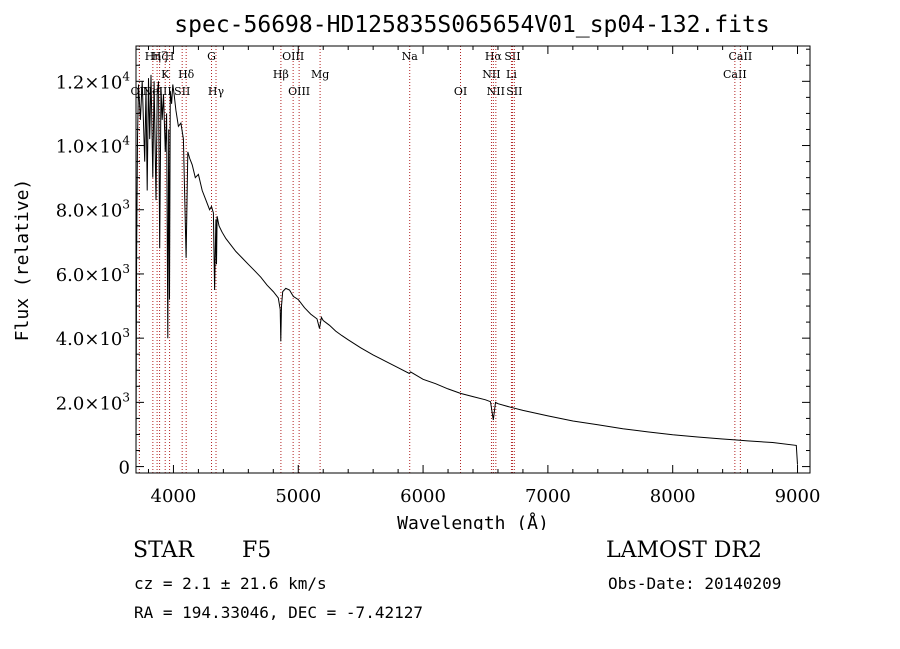 The width and height of the screenshot is (900, 649). What do you see at coordinates (494, 56) in the screenshot?
I see `line-label: Hα` at bounding box center [494, 56].